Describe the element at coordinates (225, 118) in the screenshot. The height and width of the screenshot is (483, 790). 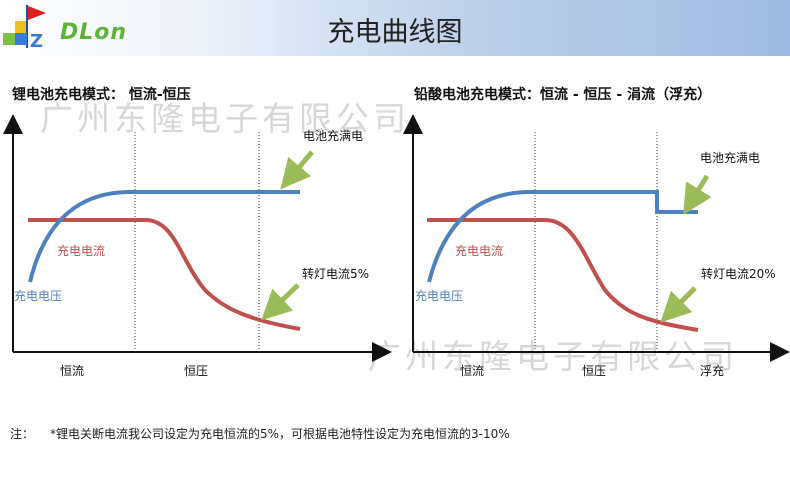
I see `watermark-top: 广州东隆电子有限公司` at that location.